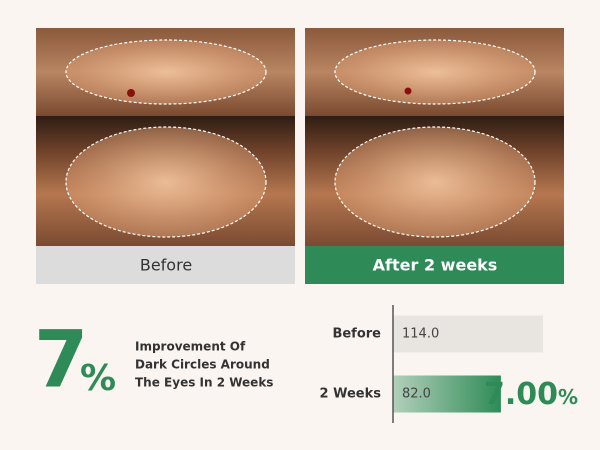 This screenshot has width=600, height=450. What do you see at coordinates (190, 347) in the screenshot?
I see `stat-text: Improvement Of` at bounding box center [190, 347].